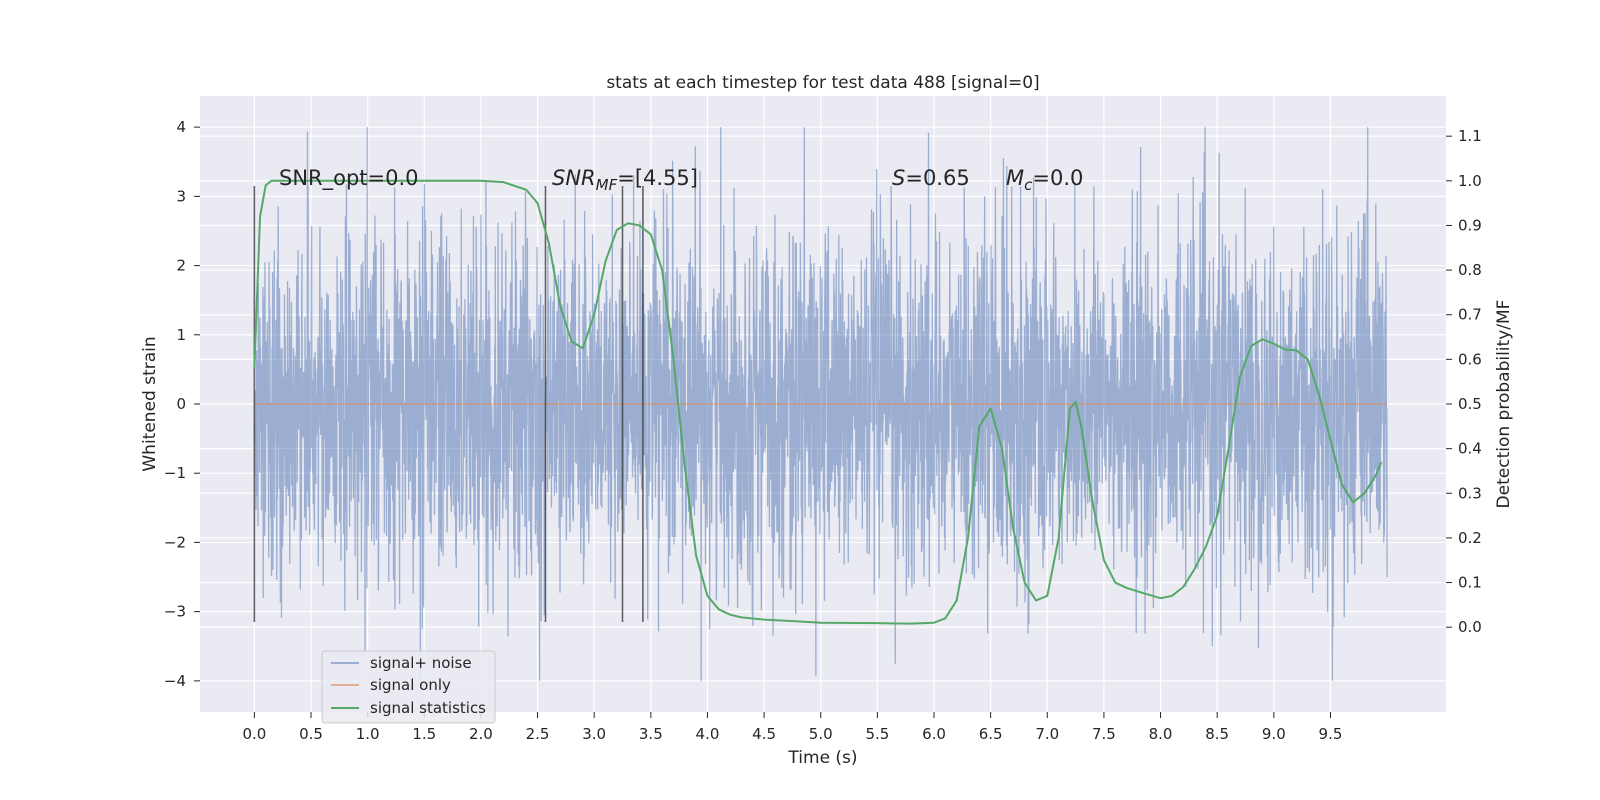  What do you see at coordinates (934, 734) in the screenshot?
I see `x-tick-label: 6.0` at bounding box center [934, 734].